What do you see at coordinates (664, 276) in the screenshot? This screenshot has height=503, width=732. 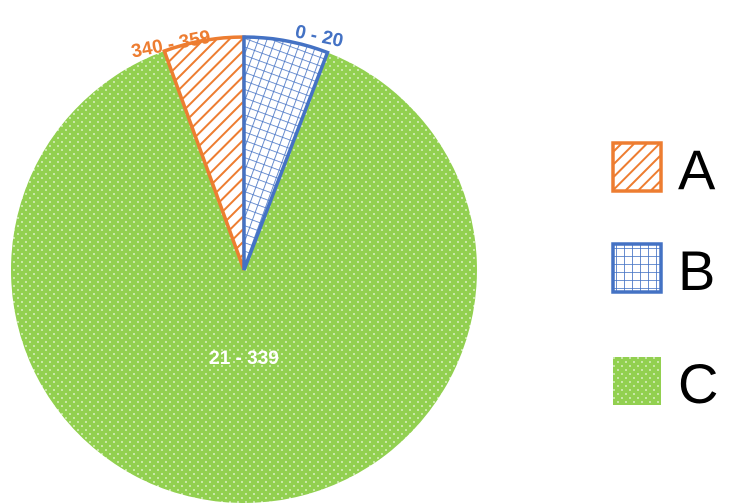 I see `legend: ABC` at bounding box center [664, 276].